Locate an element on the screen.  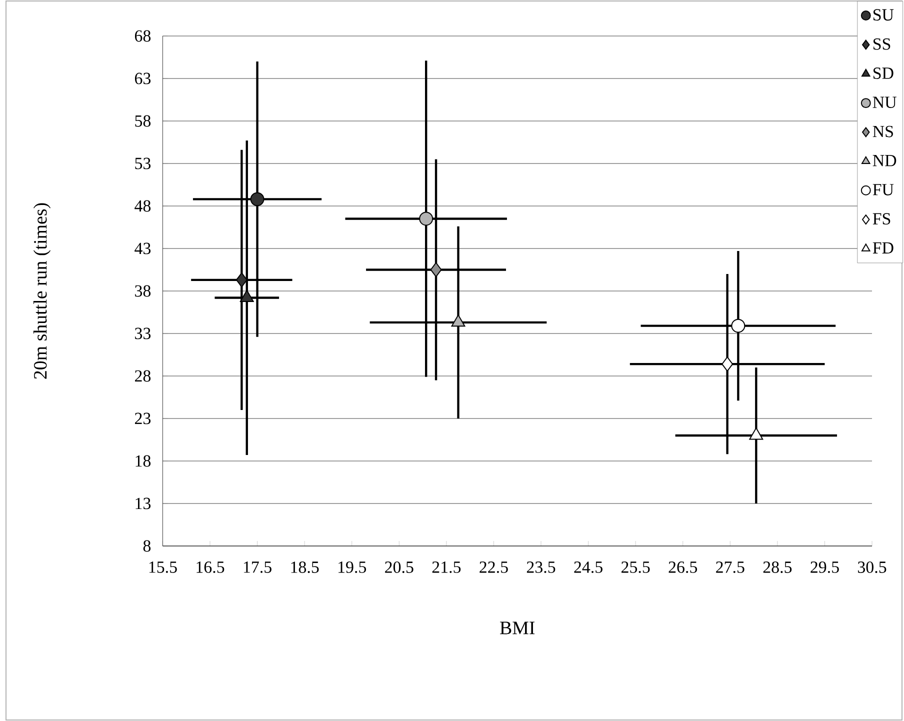
legend-label: NS is located at coordinates (882, 132).